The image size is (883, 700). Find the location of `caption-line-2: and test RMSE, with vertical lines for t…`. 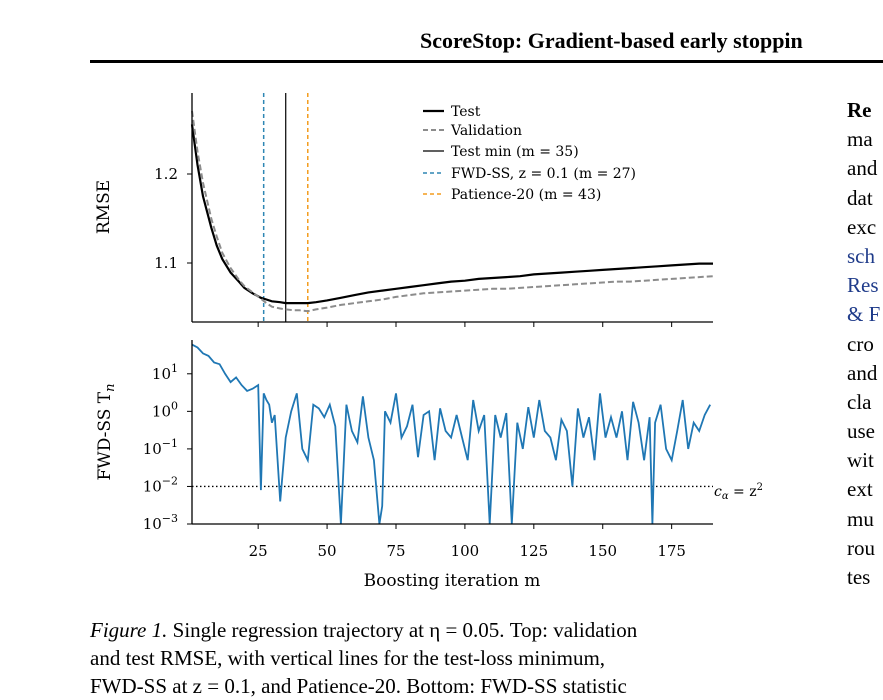

caption-line-2: and test RMSE, with vertical lines for t… is located at coordinates (348, 658).